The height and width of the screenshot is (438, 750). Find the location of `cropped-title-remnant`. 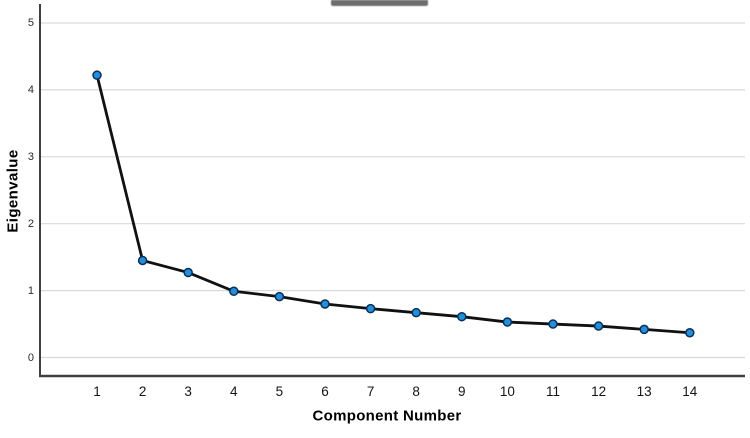

cropped-title-remnant is located at coordinates (379, 3).